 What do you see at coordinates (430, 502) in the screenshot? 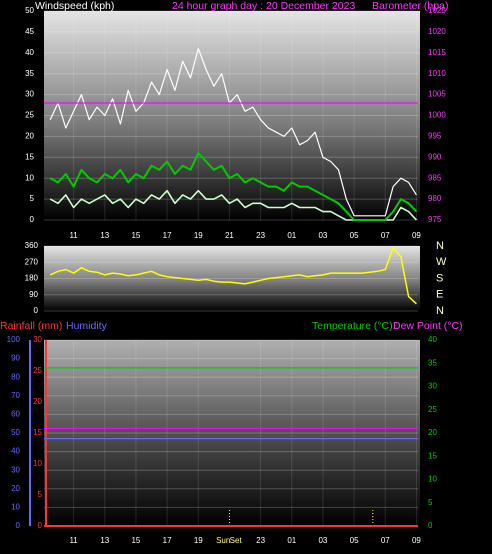
I see `y2-tick-label: 5` at bounding box center [430, 502].